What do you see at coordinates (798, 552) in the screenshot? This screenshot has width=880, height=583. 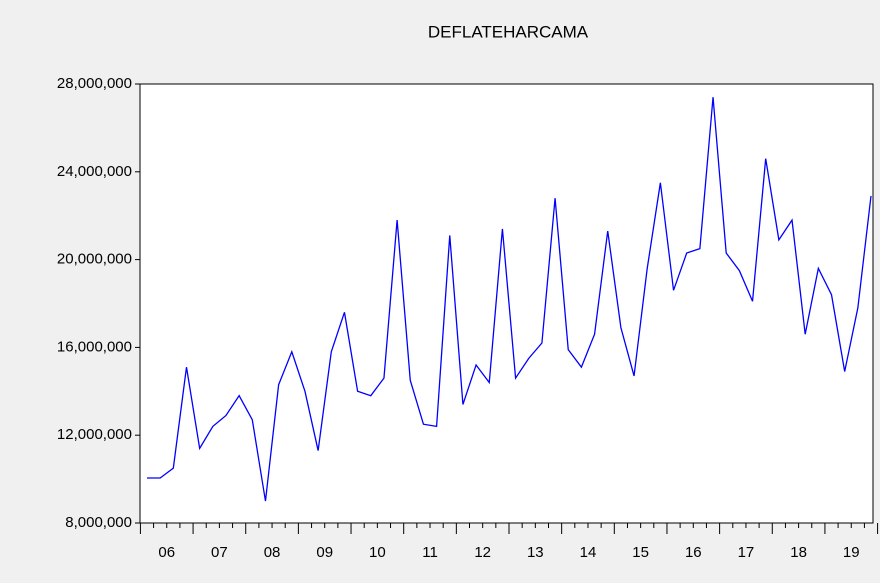 I see `x-tick-label: 18` at bounding box center [798, 552].